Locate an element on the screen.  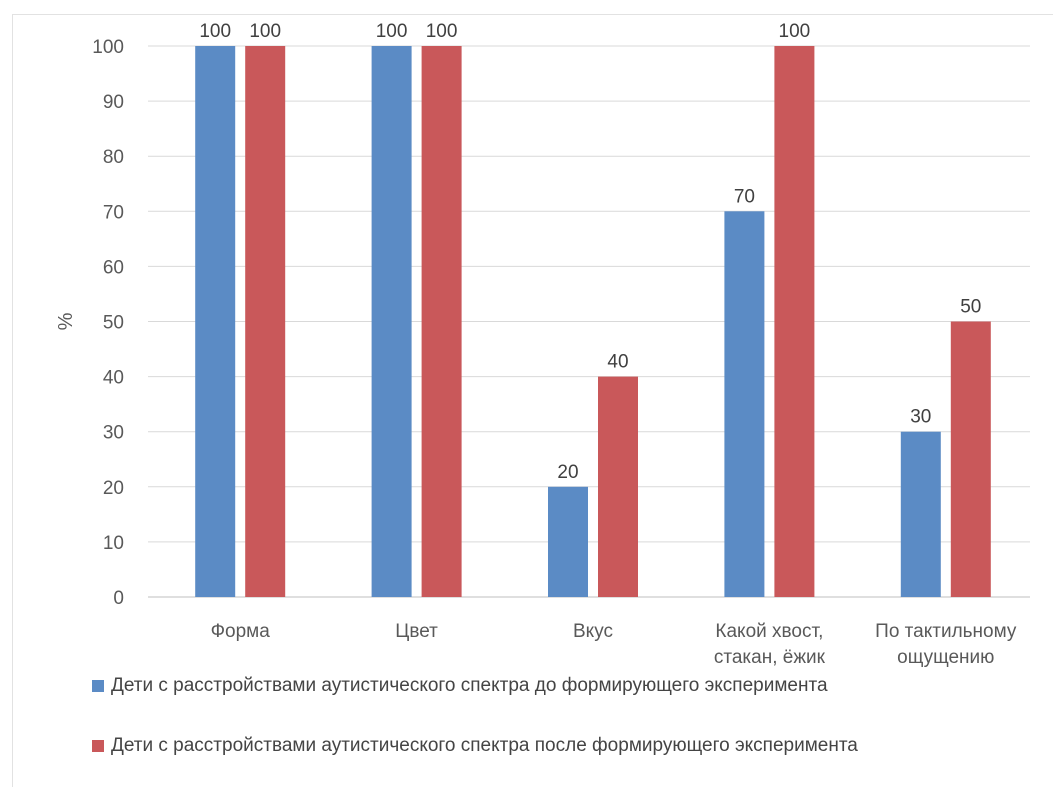
data-label: 20 is located at coordinates (567, 472).